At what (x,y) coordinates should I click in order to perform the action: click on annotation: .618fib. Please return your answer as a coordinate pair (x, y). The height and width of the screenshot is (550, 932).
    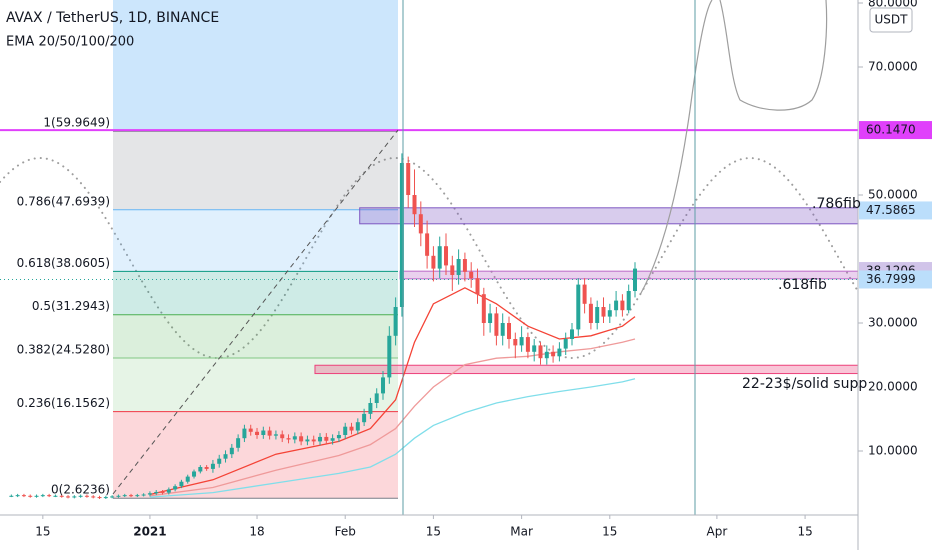
    Looking at the image, I should click on (802, 285).